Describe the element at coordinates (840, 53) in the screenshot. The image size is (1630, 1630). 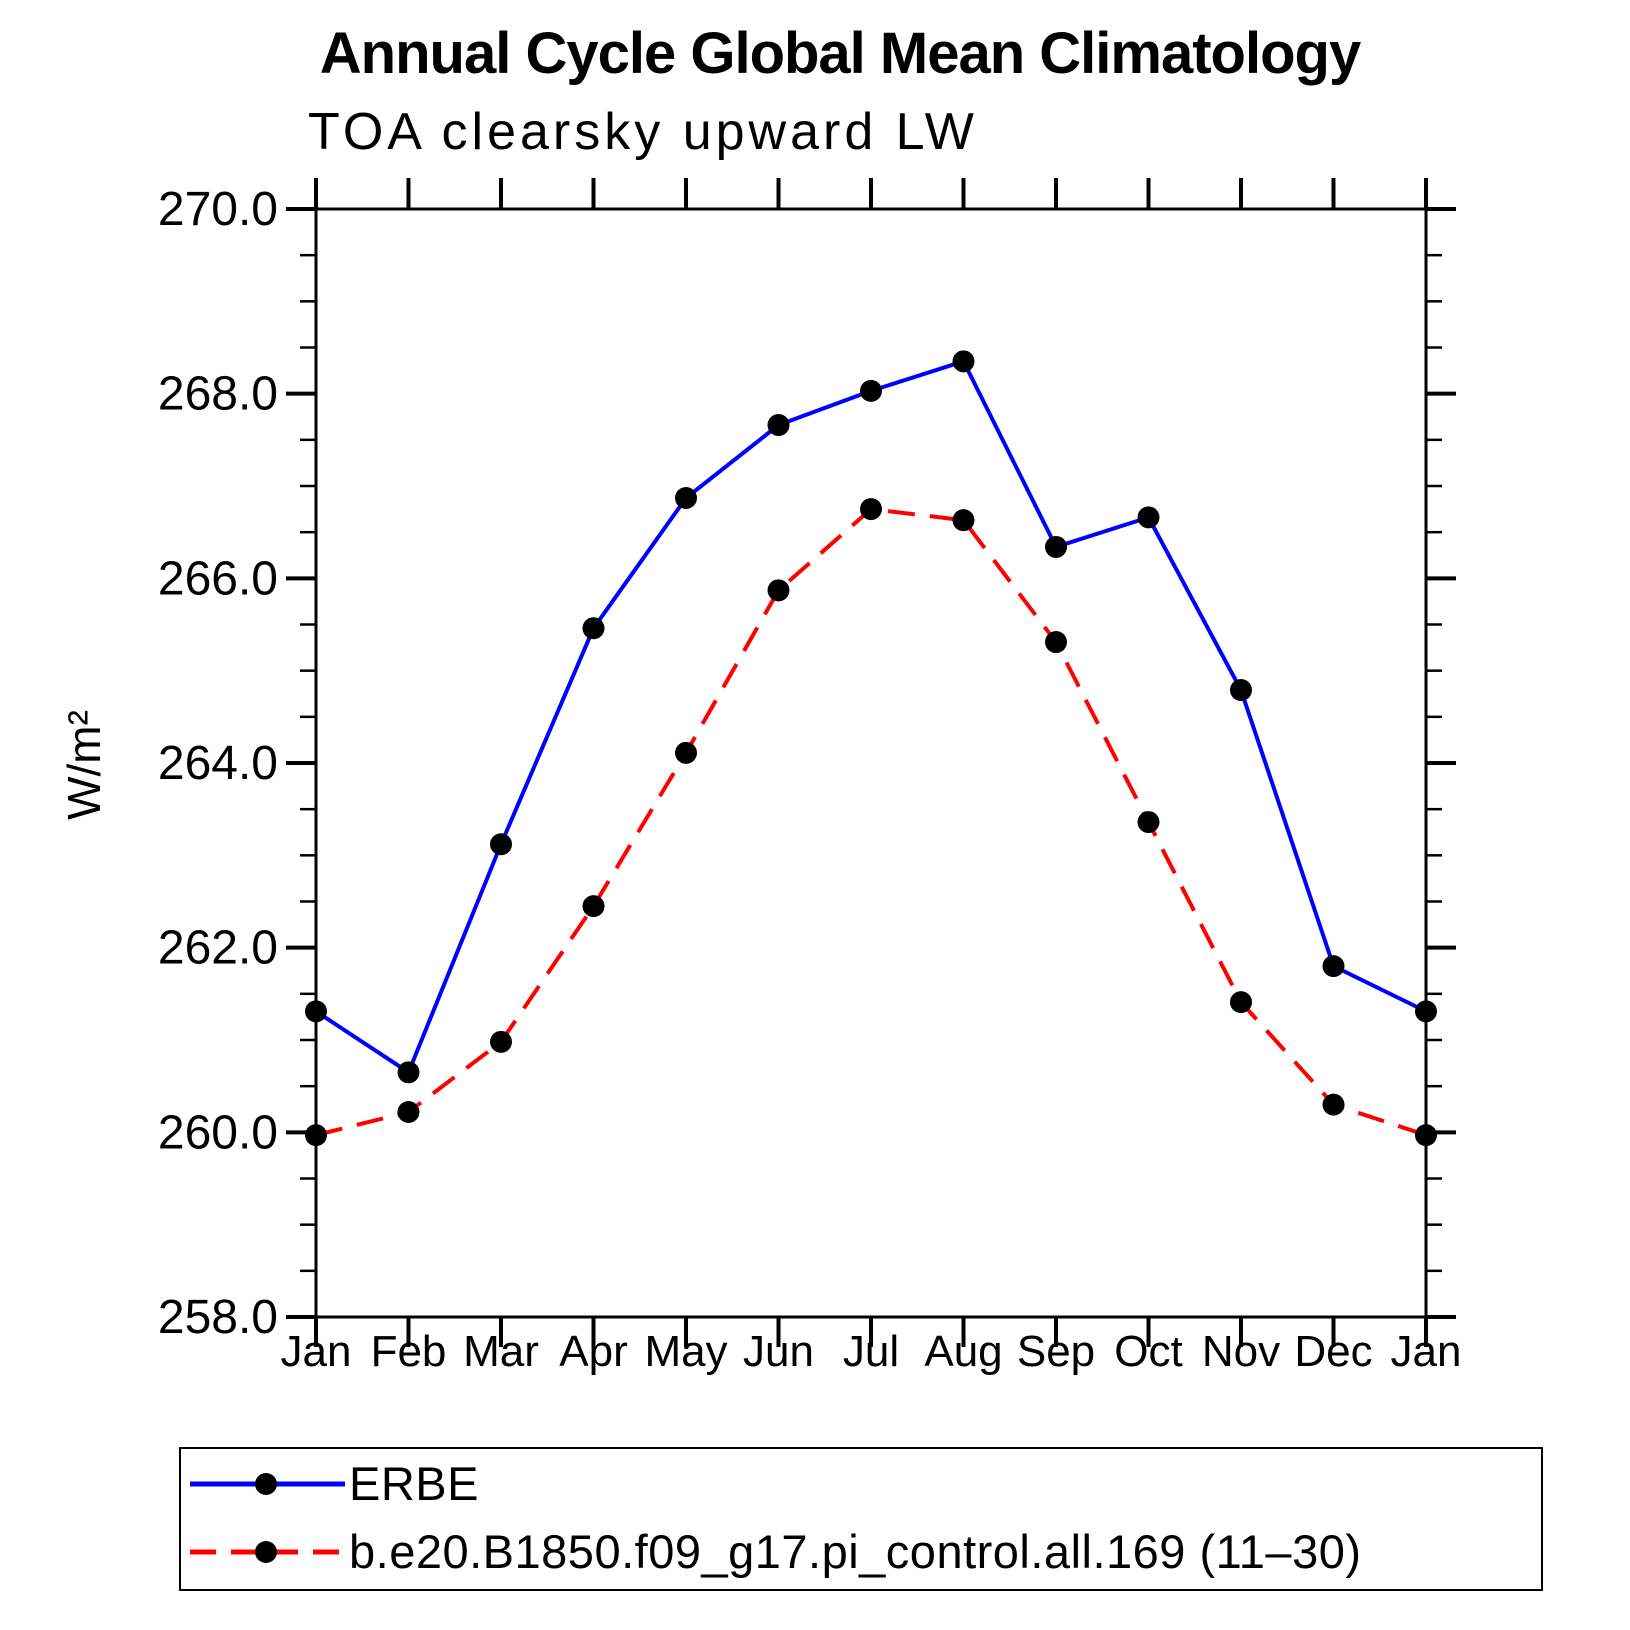
I see `chart-title: Annual Cycle Global Mean Climatology` at that location.